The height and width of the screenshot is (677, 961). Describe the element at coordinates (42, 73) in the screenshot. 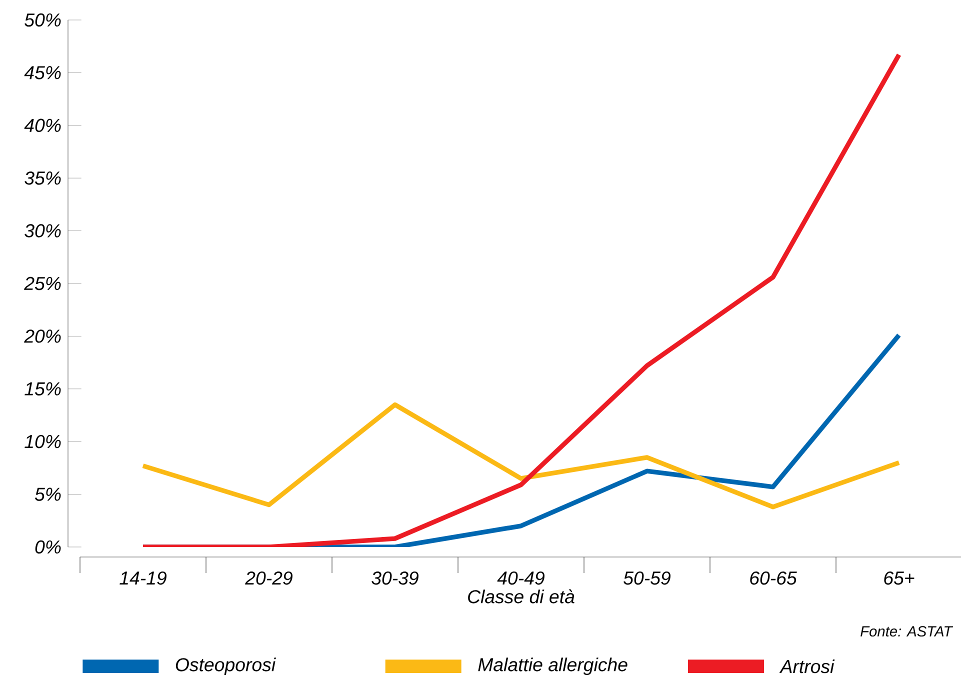

I see `y-tick-label: 45%` at that location.